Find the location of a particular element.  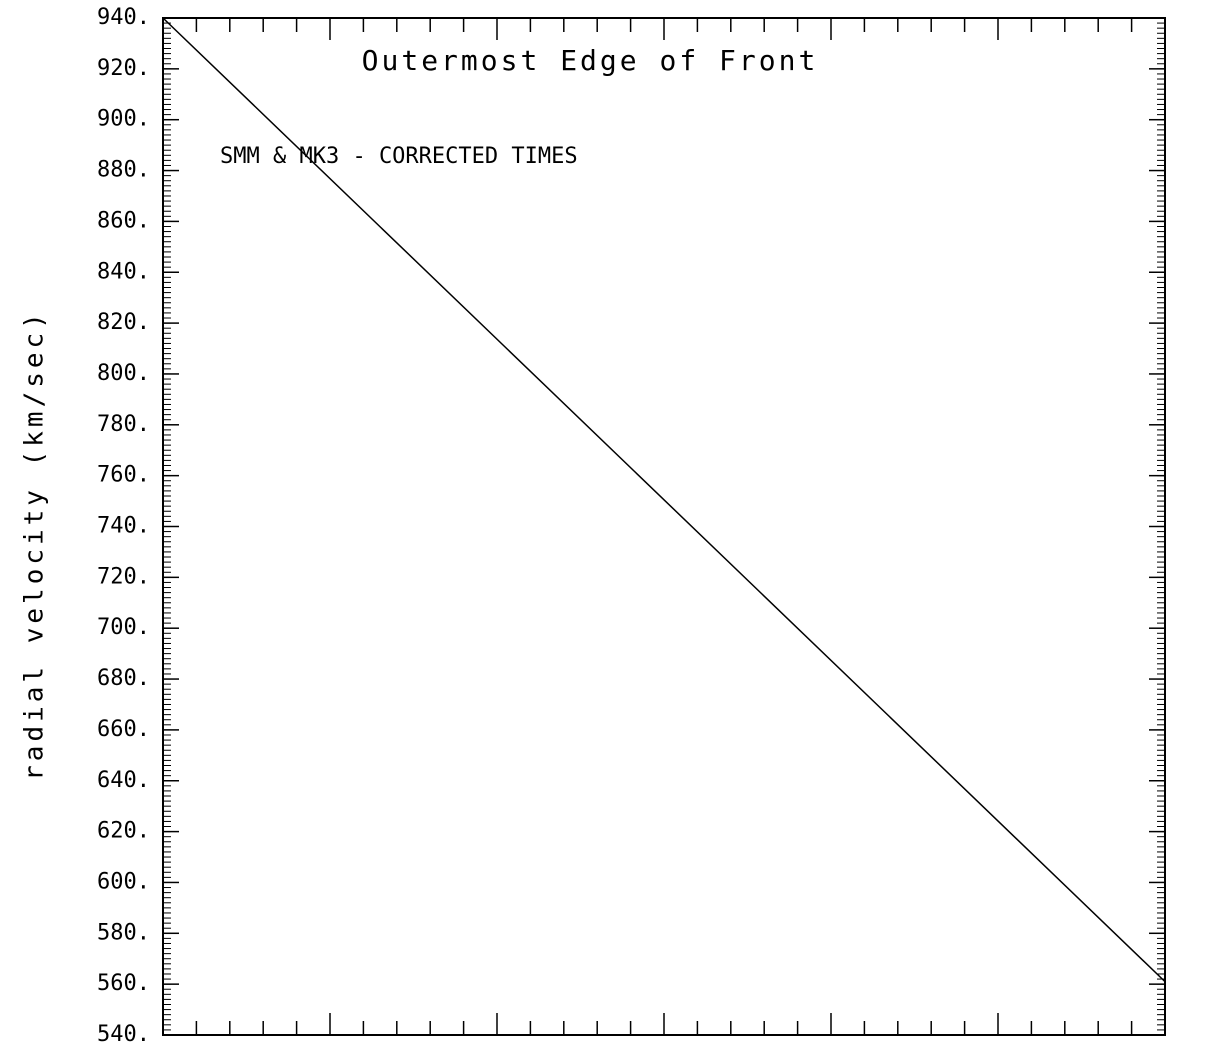

annotation: SMM & MK3 - CORRECTED TIMES is located at coordinates (399, 156).